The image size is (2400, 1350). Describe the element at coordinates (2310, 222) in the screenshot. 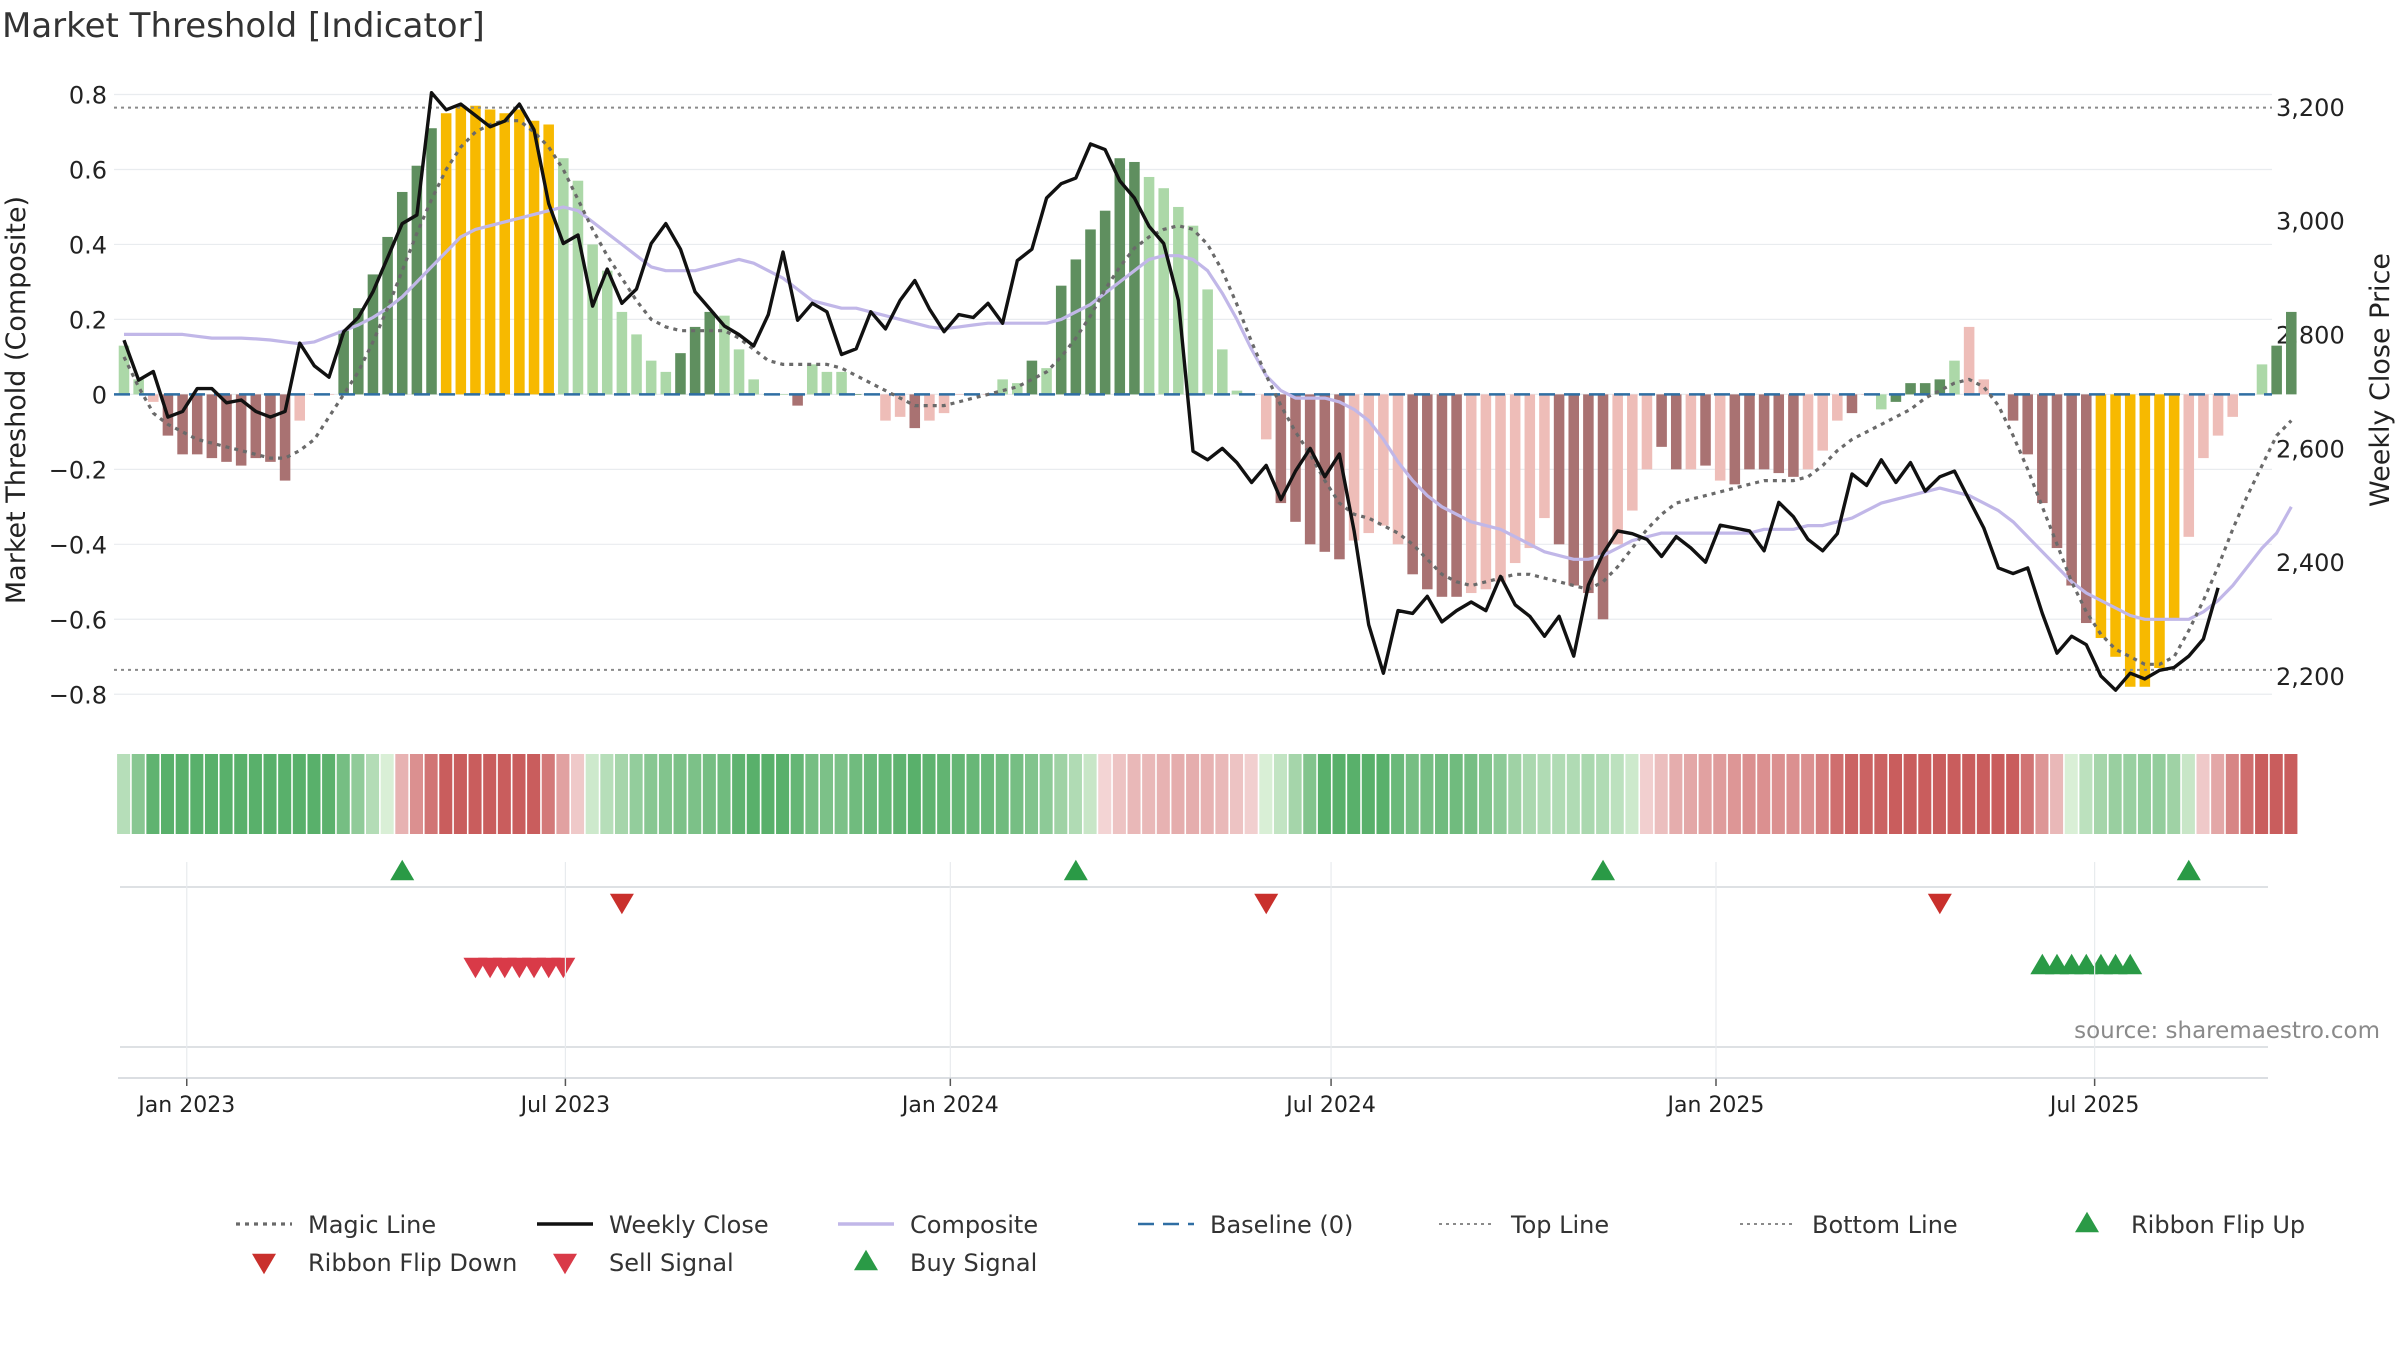

I see `y-right-tick-label: 3,000` at that location.